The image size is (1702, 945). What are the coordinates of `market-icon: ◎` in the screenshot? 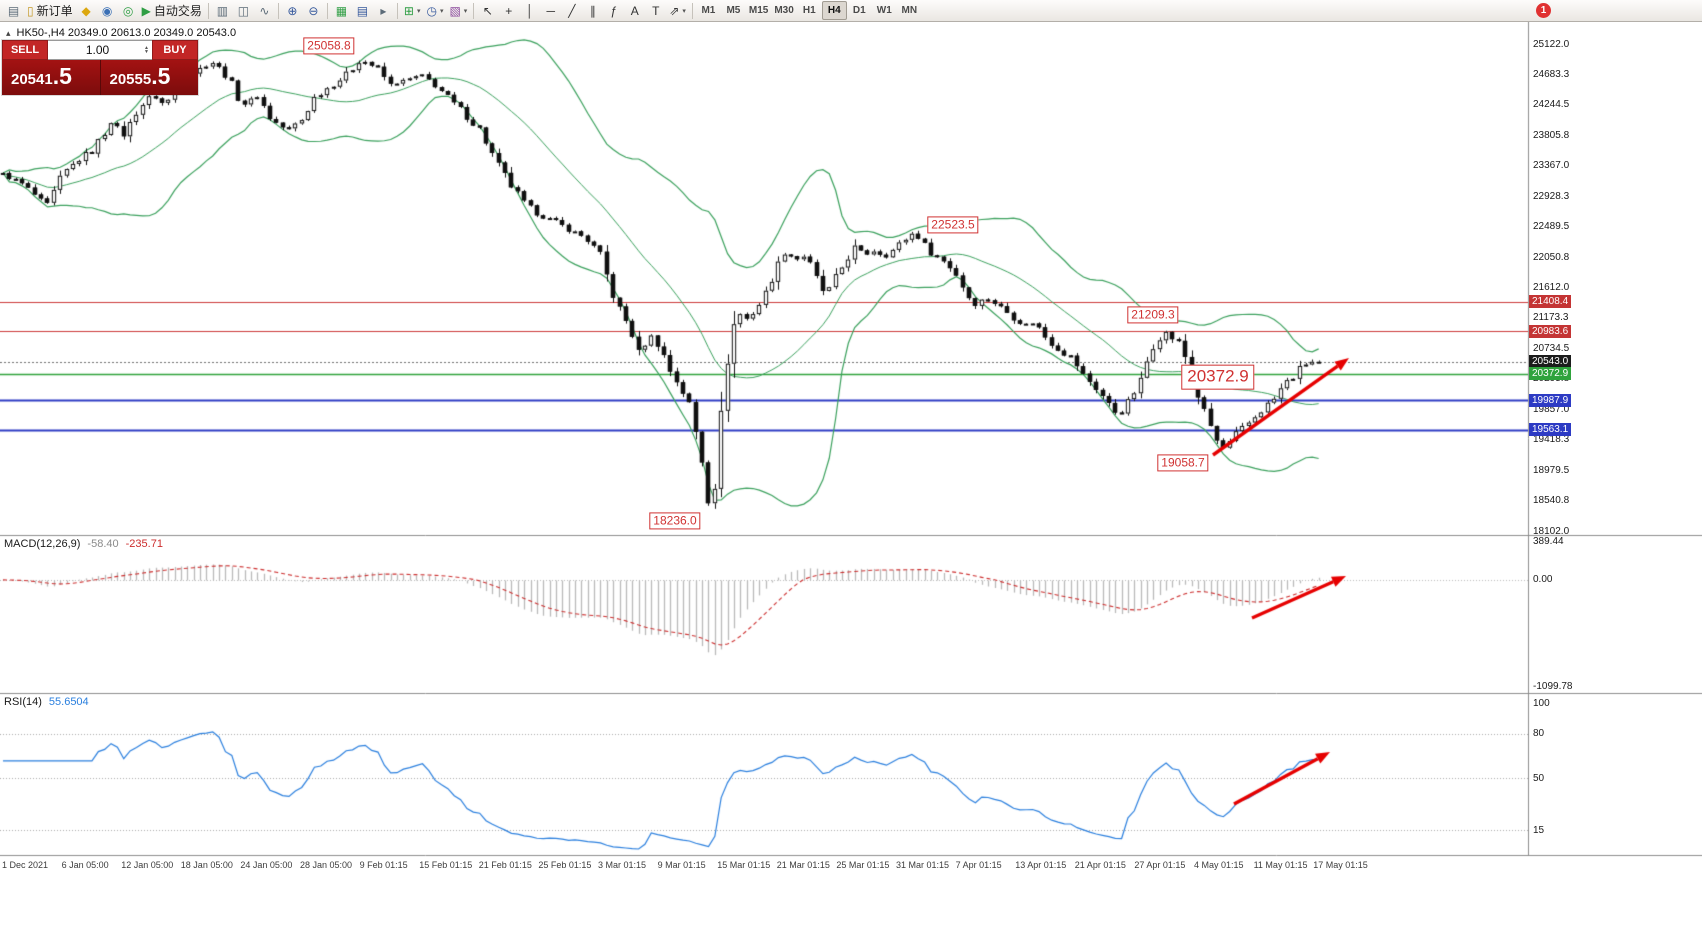 It's located at (128, 10).